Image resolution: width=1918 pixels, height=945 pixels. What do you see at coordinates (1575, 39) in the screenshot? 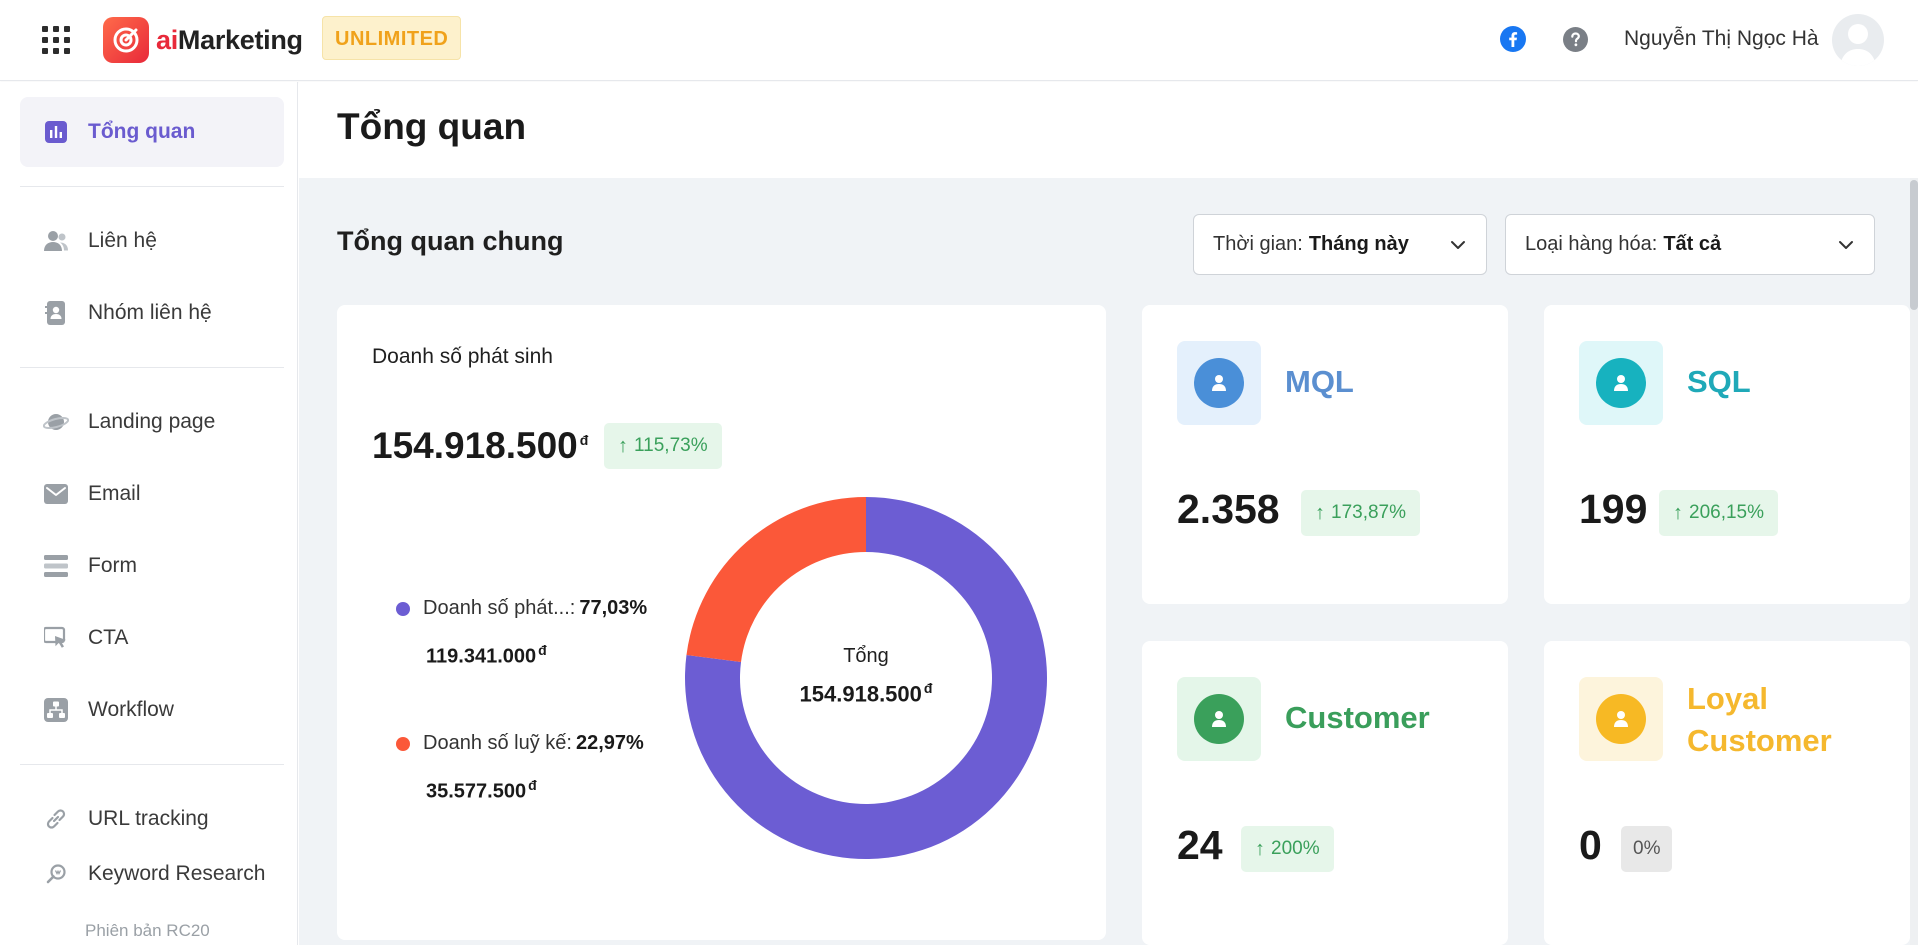
I see `help-icon` at bounding box center [1575, 39].